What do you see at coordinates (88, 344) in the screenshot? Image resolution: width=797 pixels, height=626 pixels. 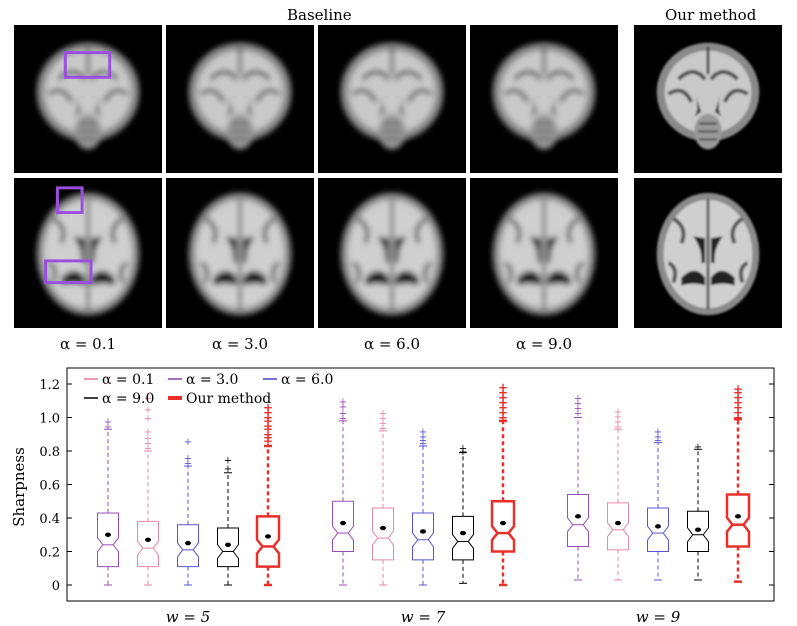 I see `alpha-label-0.1: α = 0.1` at bounding box center [88, 344].